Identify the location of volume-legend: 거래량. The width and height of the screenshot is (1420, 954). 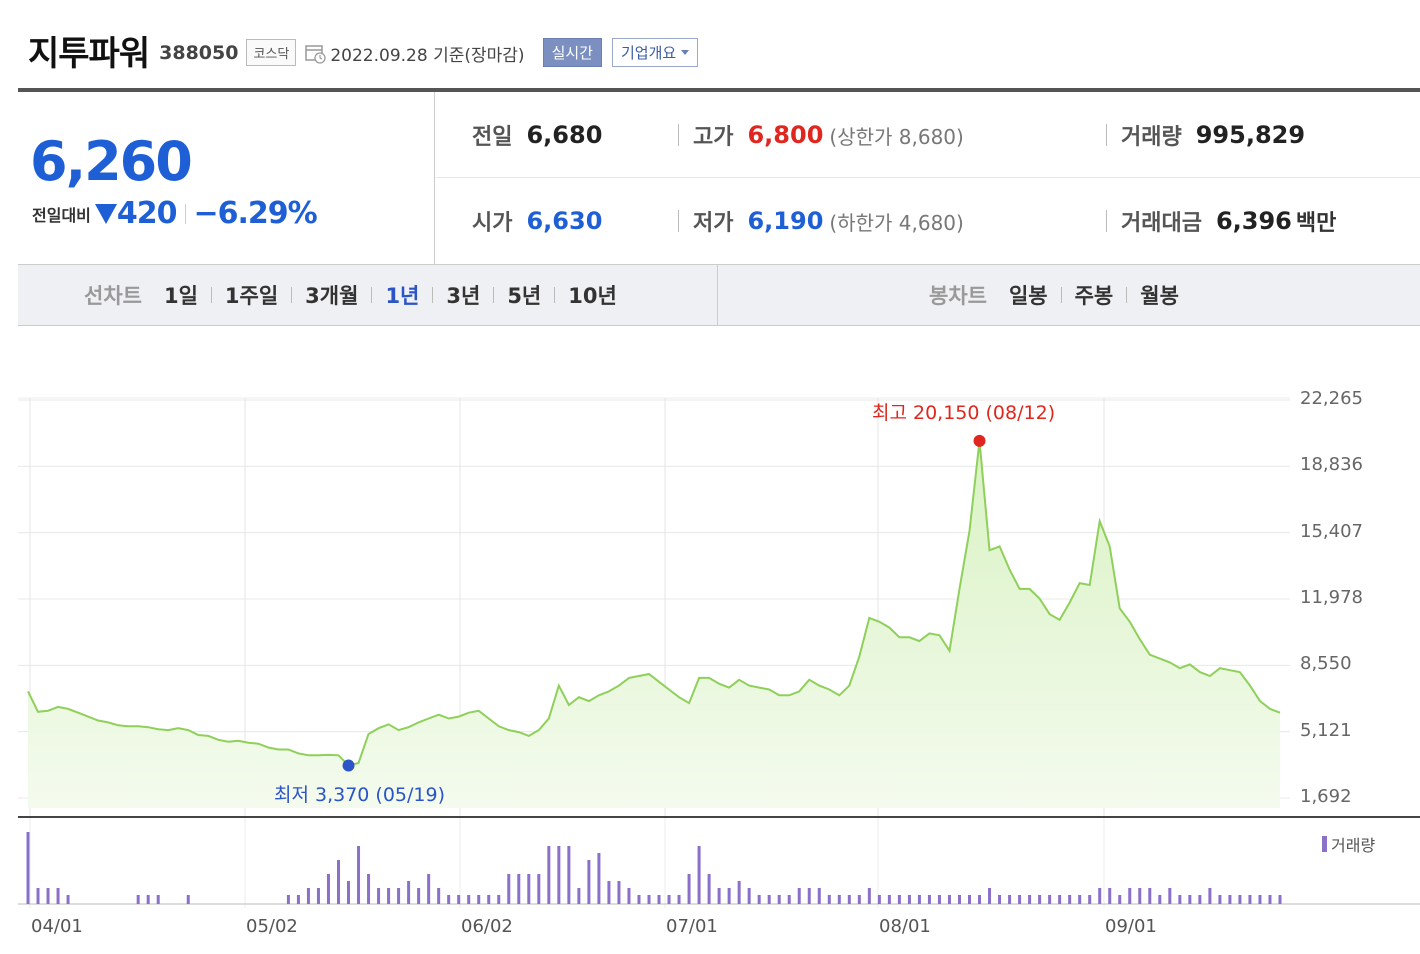
(1348, 844).